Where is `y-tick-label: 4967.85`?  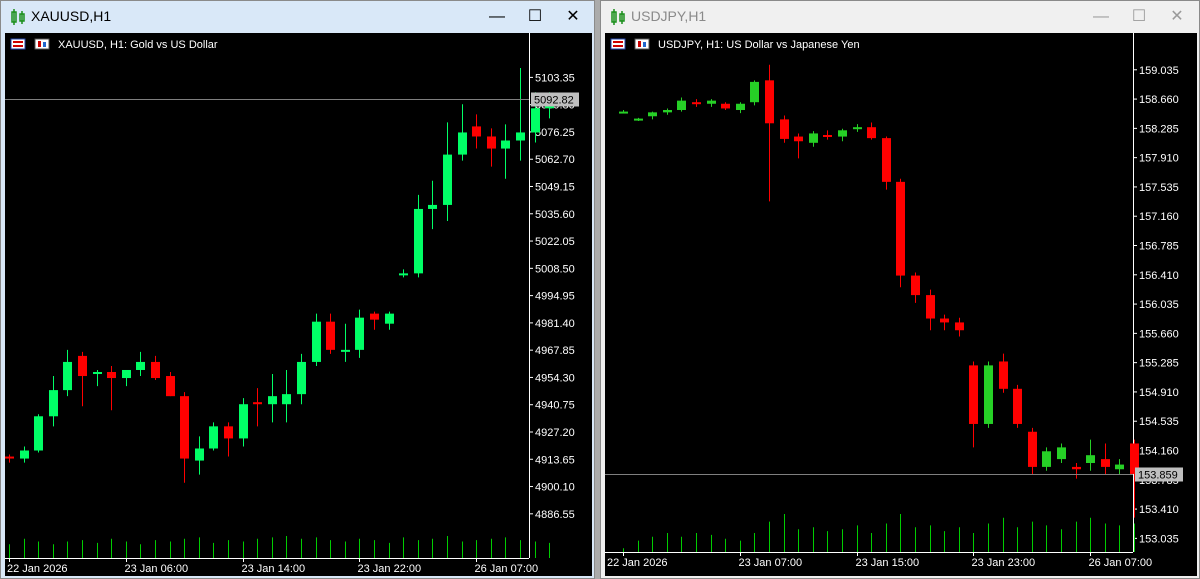
y-tick-label: 4967.85 is located at coordinates (555, 351).